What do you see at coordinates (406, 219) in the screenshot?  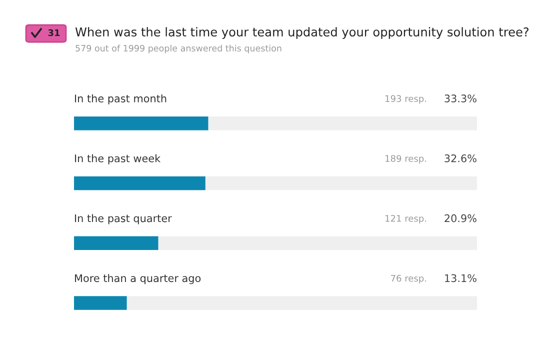 I see `annotation: 121 resp.` at bounding box center [406, 219].